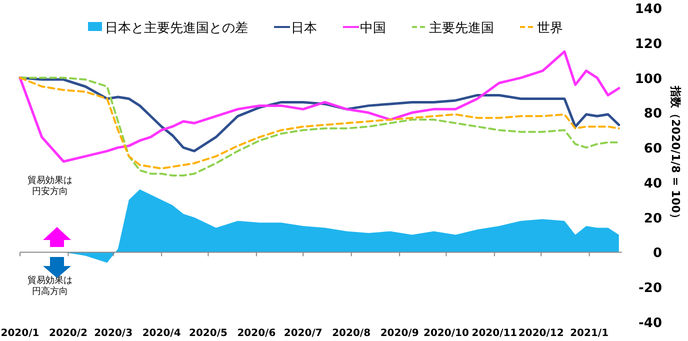  Describe the element at coordinates (304, 28) in the screenshot. I see `legend-label: 日本` at that location.